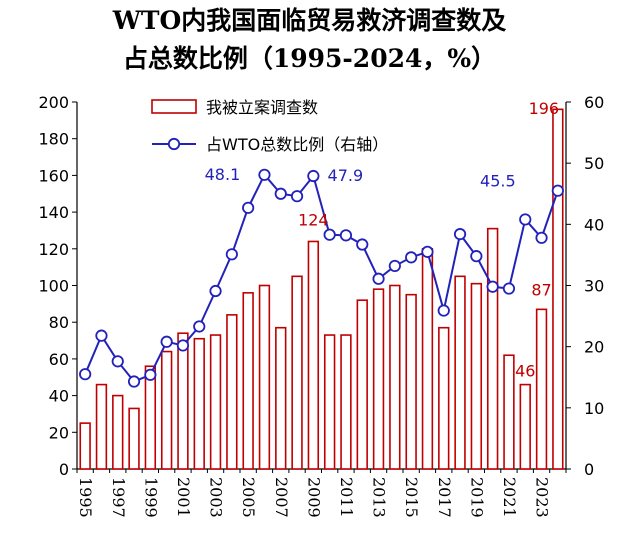 This screenshot has width=619, height=540. Describe the element at coordinates (281, 497) in the screenshot. I see `x-tick-label: 2007` at that location.